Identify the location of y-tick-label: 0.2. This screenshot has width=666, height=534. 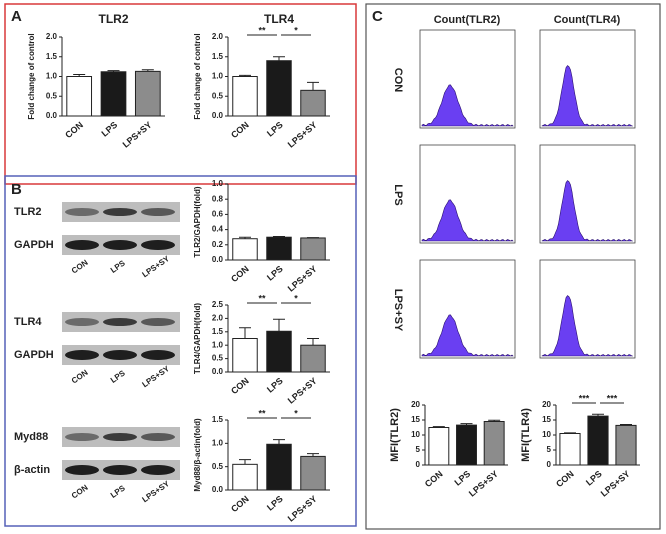
(218, 244).